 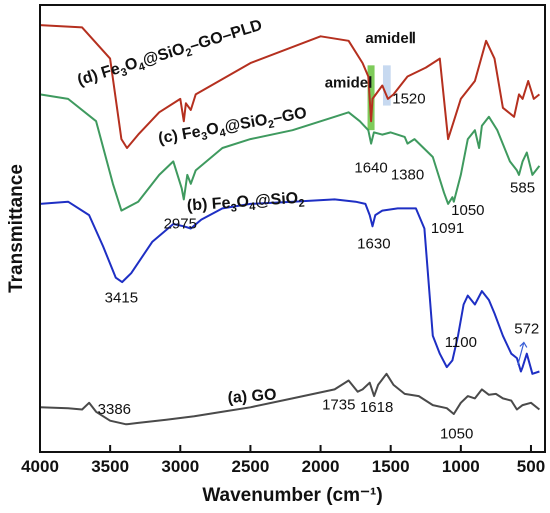 I want to click on x-tick-label-500: 500, so click(x=531, y=466).